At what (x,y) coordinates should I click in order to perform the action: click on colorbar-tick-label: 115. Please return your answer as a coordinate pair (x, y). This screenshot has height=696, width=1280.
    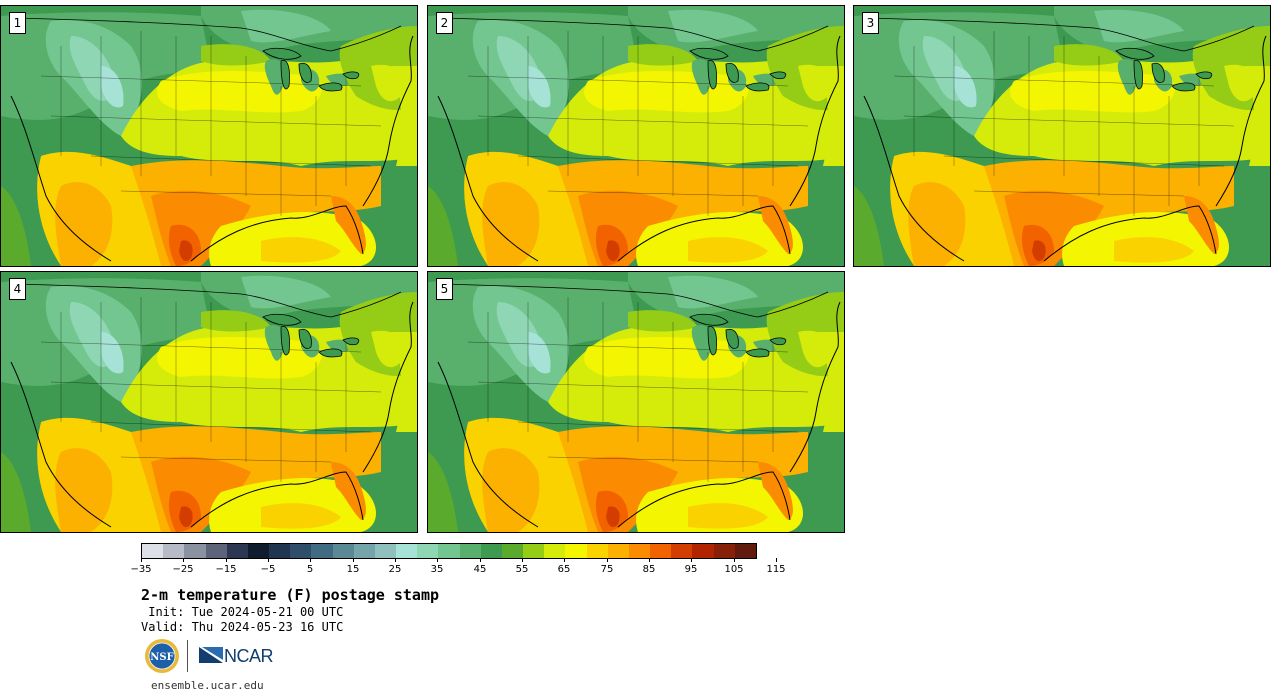
    Looking at the image, I should click on (776, 569).